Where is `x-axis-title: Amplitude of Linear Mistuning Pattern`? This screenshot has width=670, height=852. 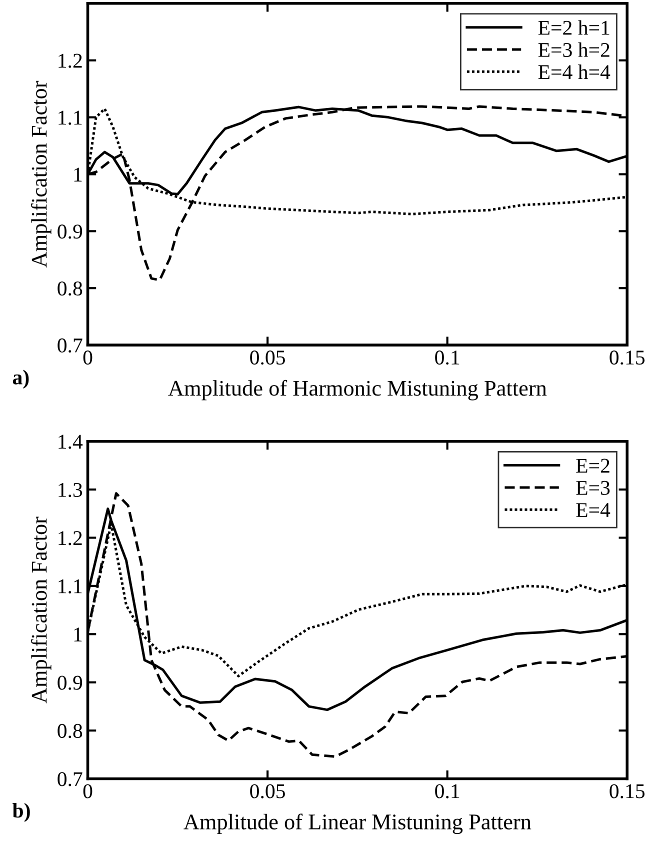
x-axis-title: Amplitude of Linear Mistuning Pattern is located at coordinates (358, 824).